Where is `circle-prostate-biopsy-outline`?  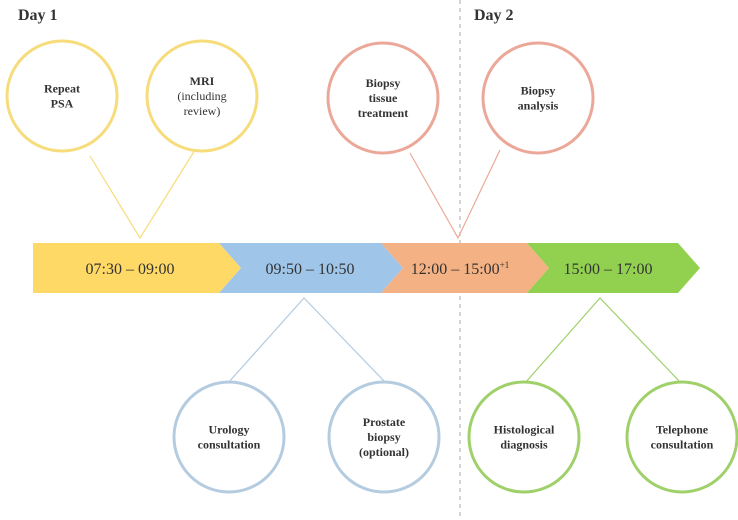 circle-prostate-biopsy-outline is located at coordinates (384, 437).